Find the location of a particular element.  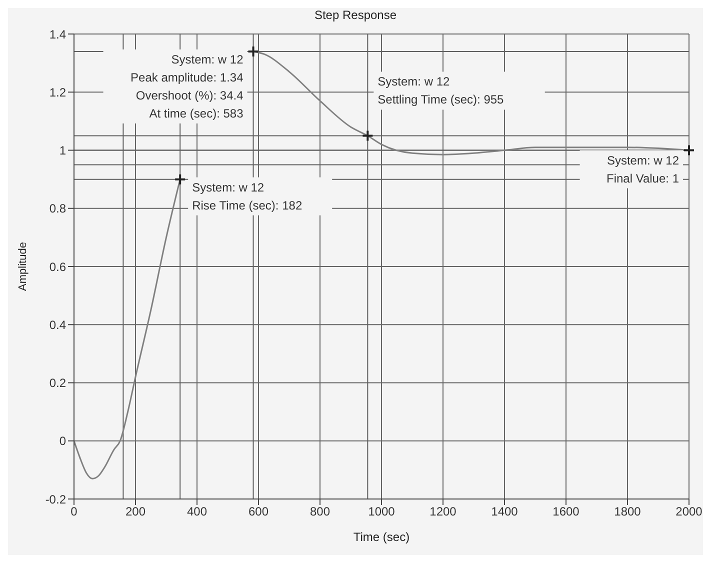

x-tick-label: 1800 is located at coordinates (628, 511).